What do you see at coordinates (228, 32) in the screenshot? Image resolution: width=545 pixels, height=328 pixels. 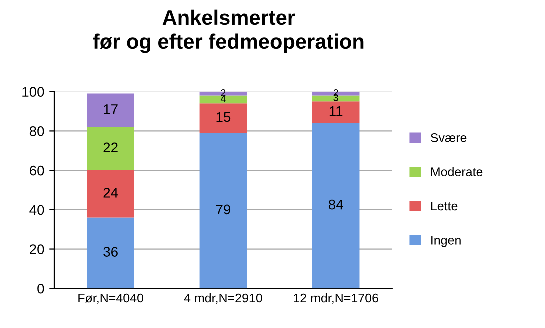 I see `chart-title: Ankelsmerter før og efter fedmeoperation` at bounding box center [228, 32].